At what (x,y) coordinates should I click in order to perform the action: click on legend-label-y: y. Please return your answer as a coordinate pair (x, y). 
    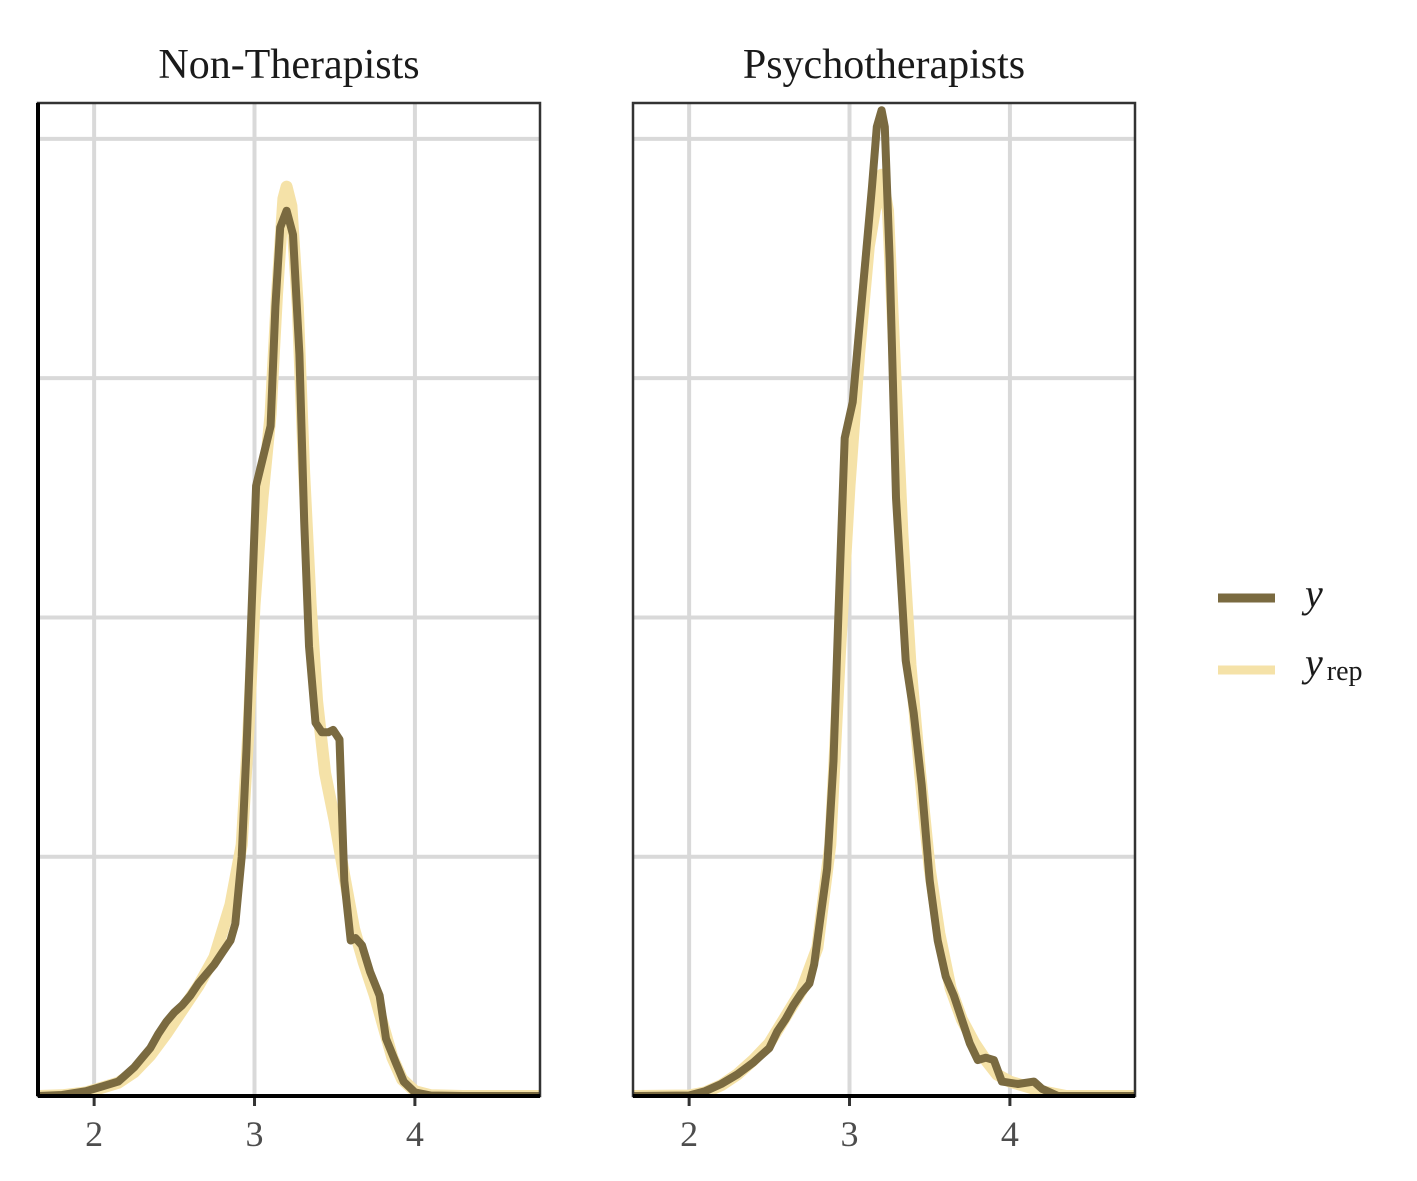
    Looking at the image, I should click on (1312, 593).